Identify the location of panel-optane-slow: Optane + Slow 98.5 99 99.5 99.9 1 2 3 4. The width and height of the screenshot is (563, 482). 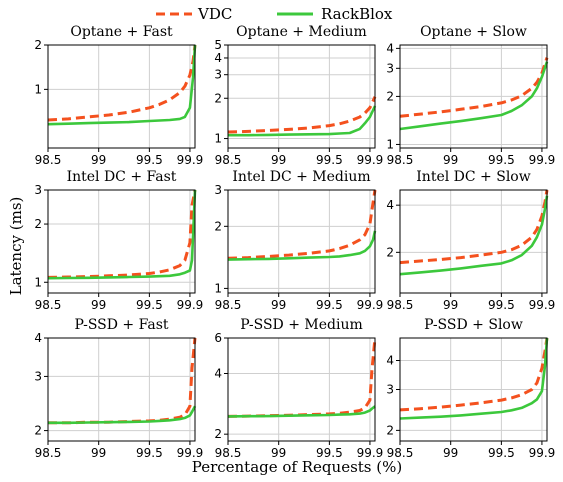
(470, 95).